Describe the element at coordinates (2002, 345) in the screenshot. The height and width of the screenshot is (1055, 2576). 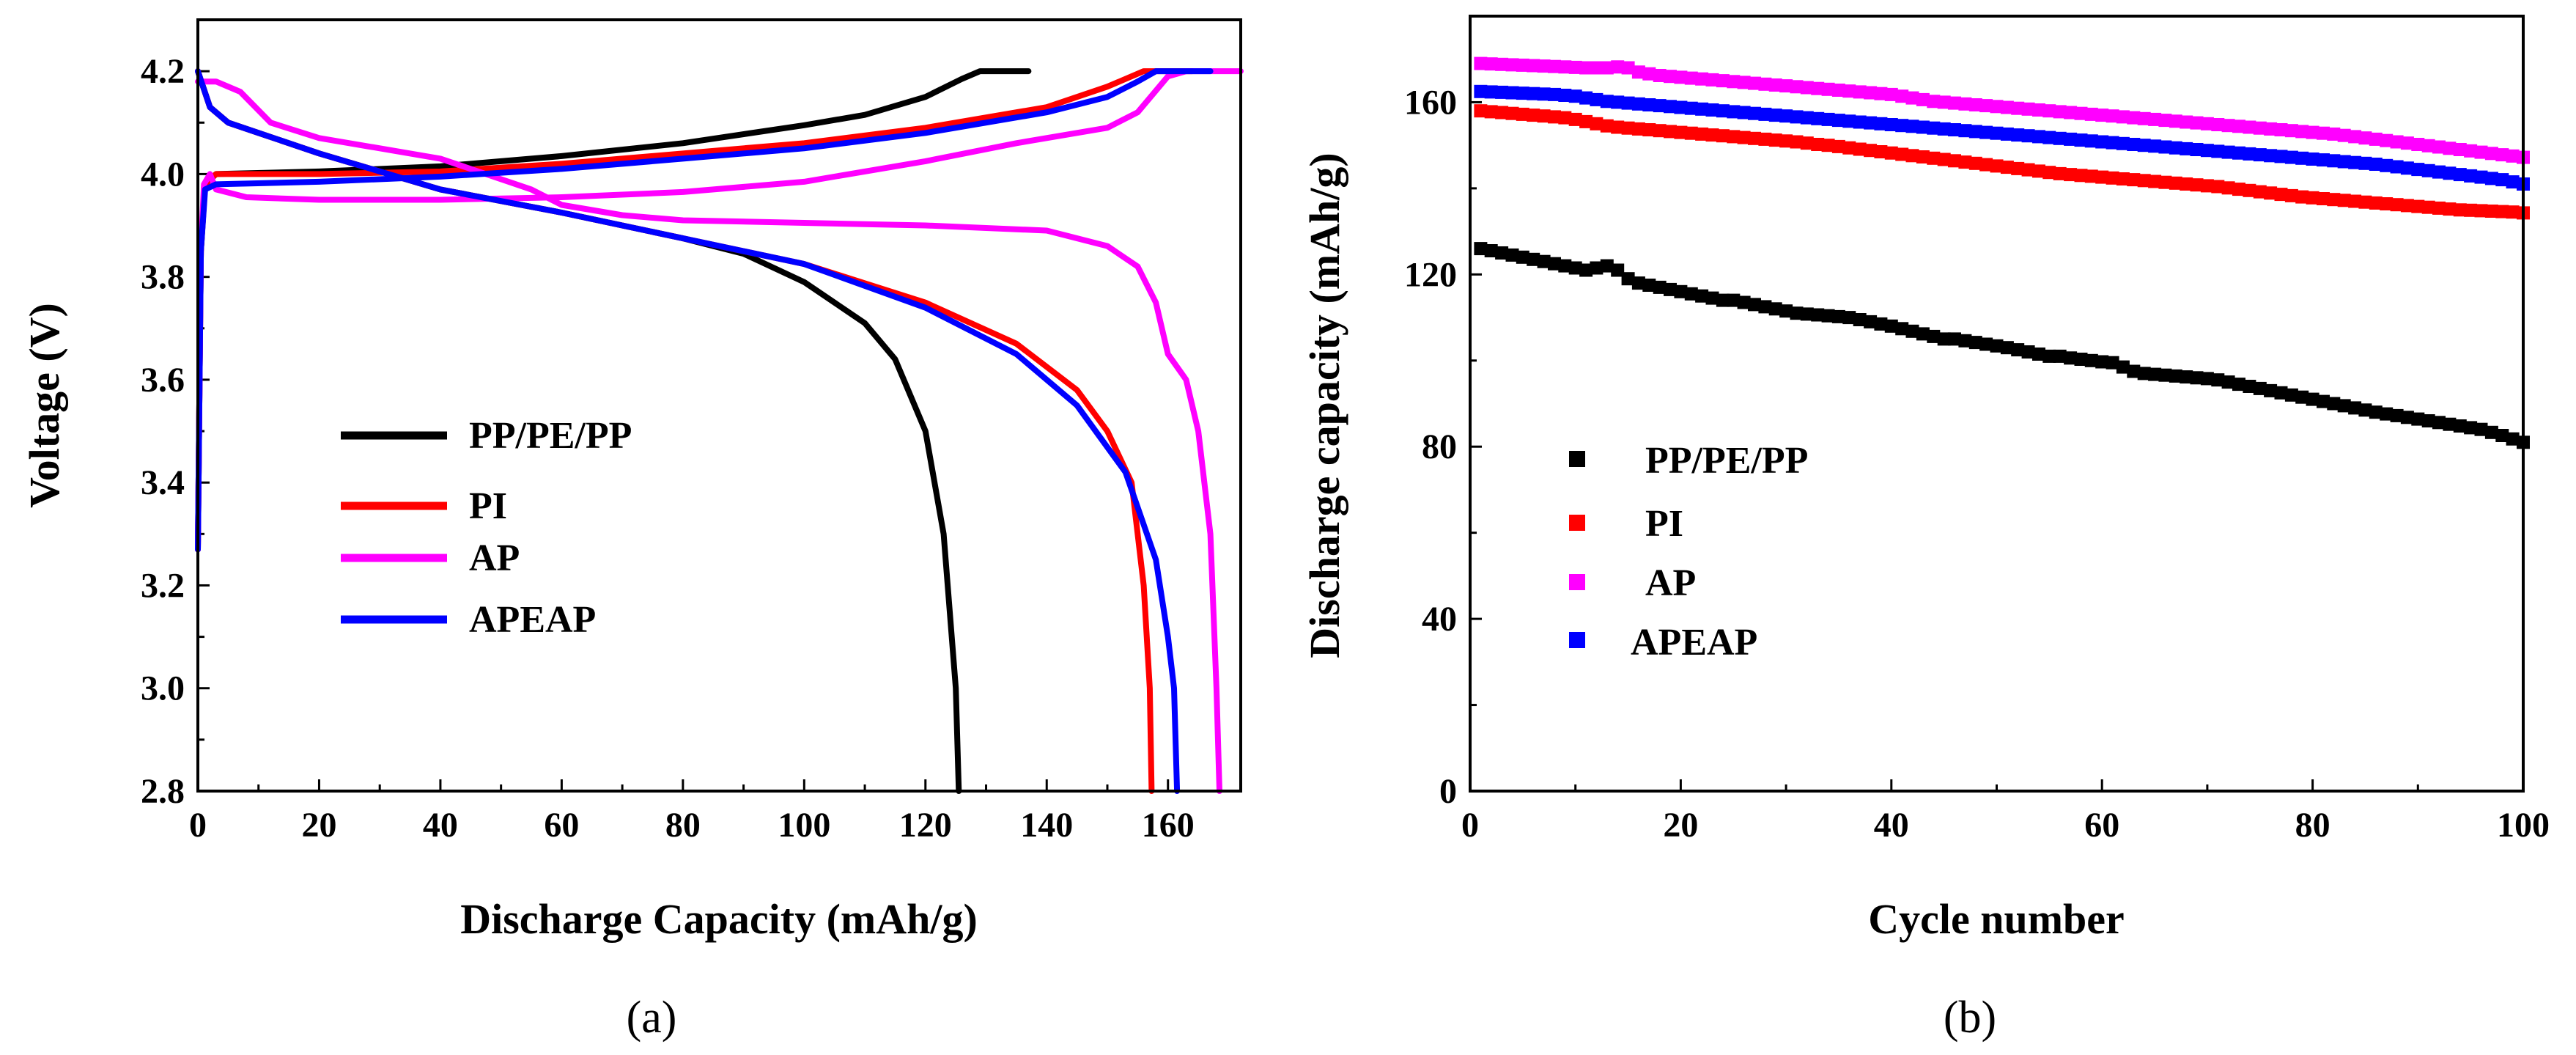
I see `series-pp-pe-pp-points` at that location.